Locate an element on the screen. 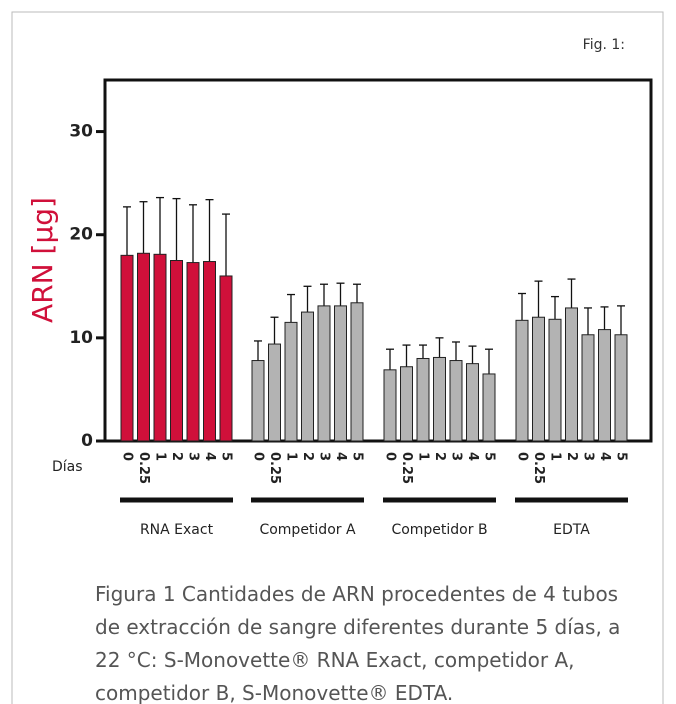 This screenshot has width=676, height=704. figure-label: Fig. 1: is located at coordinates (604, 45).